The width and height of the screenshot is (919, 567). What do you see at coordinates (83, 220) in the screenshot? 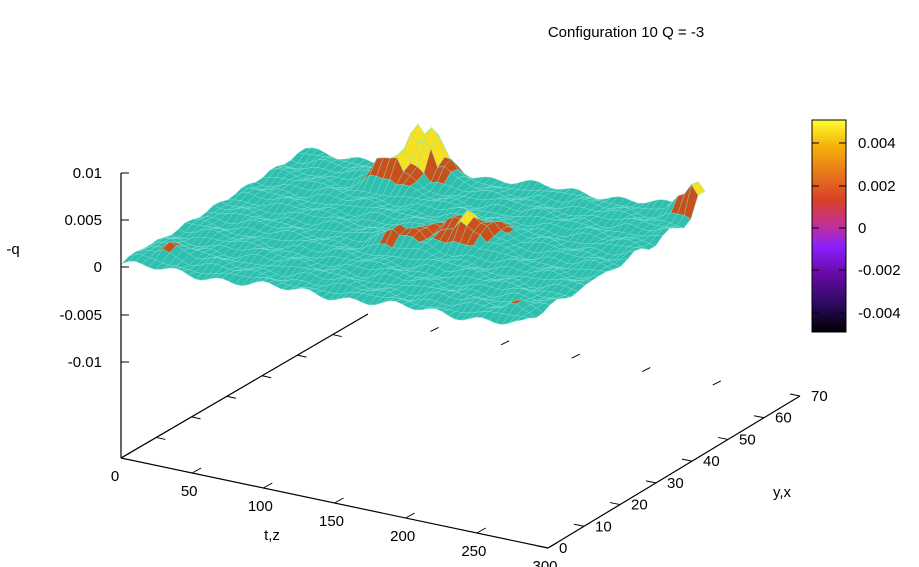
I see `z-tick-label: 0.005` at bounding box center [83, 220].